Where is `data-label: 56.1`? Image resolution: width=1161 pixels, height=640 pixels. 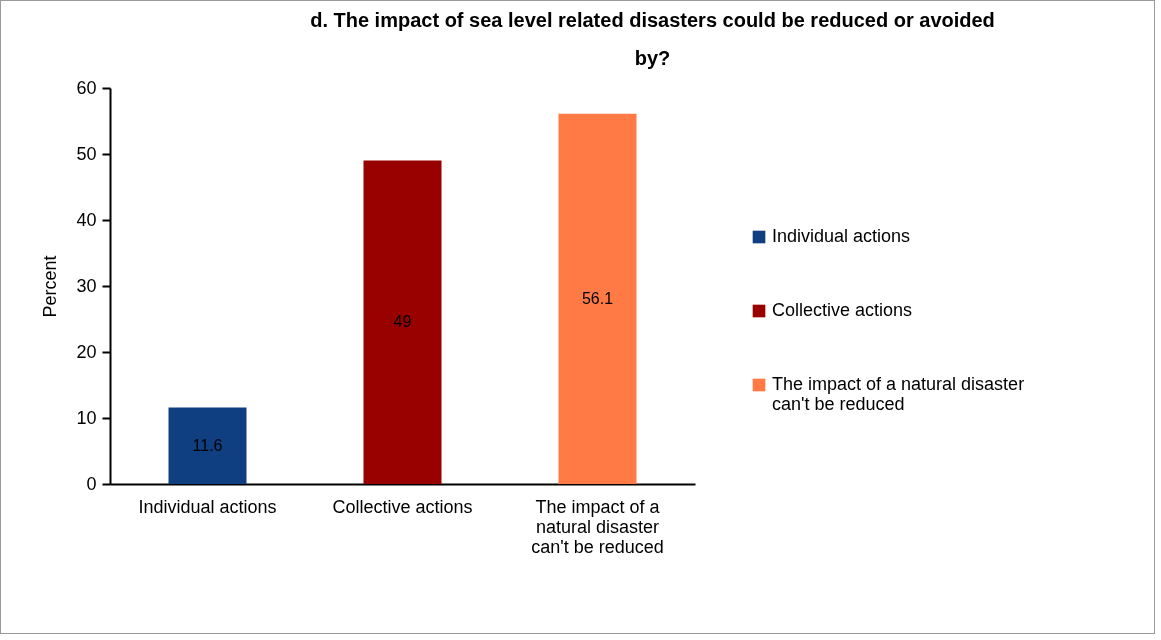 data-label: 56.1 is located at coordinates (597, 298).